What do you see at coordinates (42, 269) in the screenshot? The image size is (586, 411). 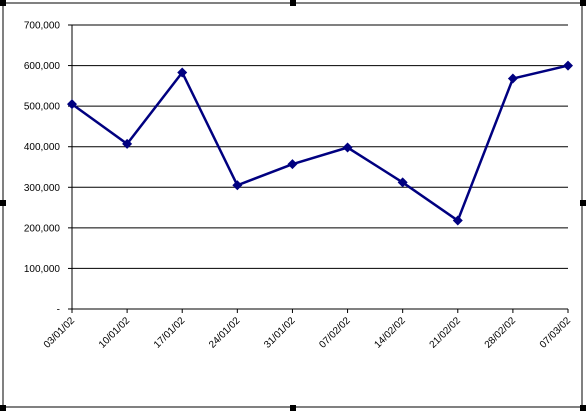 I see `y-tick-label: 100,000` at bounding box center [42, 269].